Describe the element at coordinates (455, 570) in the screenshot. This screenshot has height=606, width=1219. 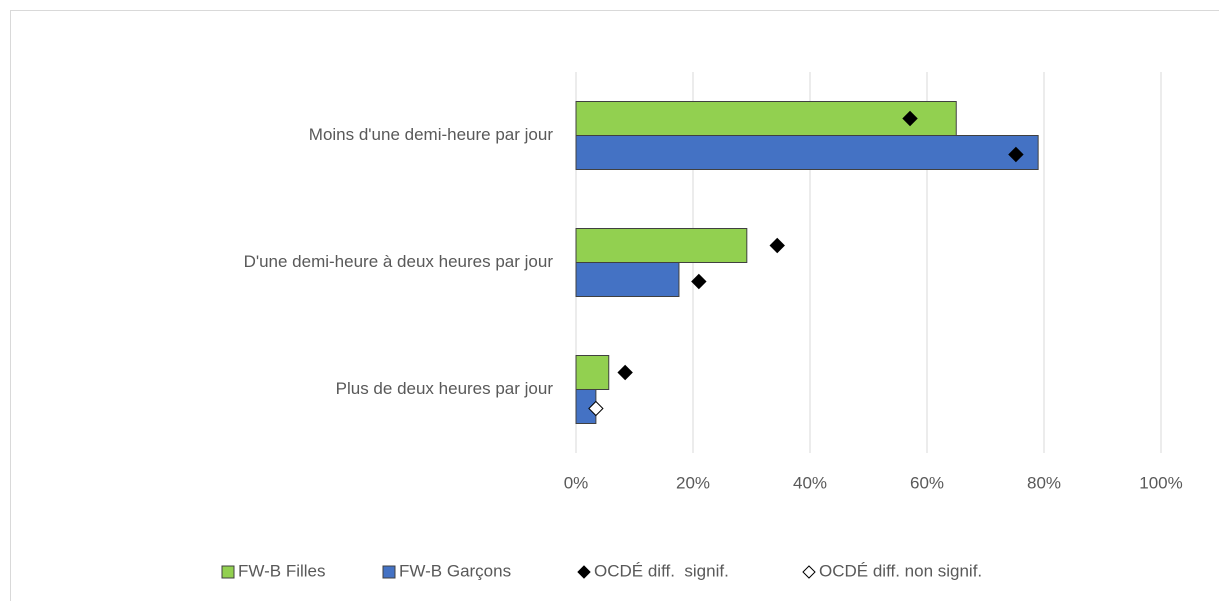
I see `legend-label: FW-B Garçons` at that location.